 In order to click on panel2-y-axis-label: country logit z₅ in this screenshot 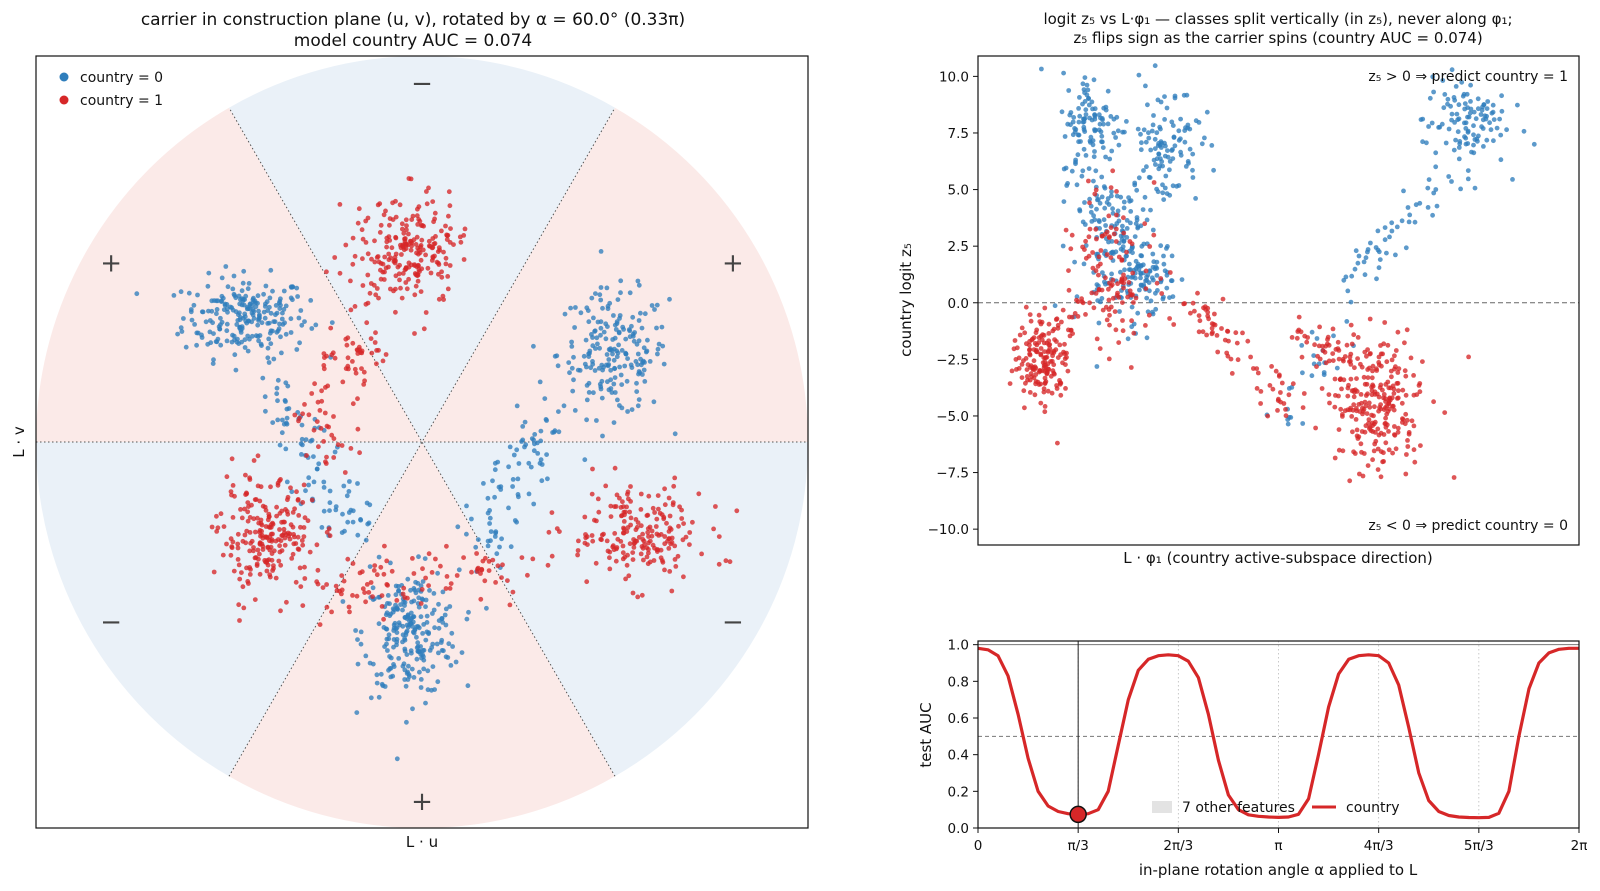, I will do `click(906, 300)`.